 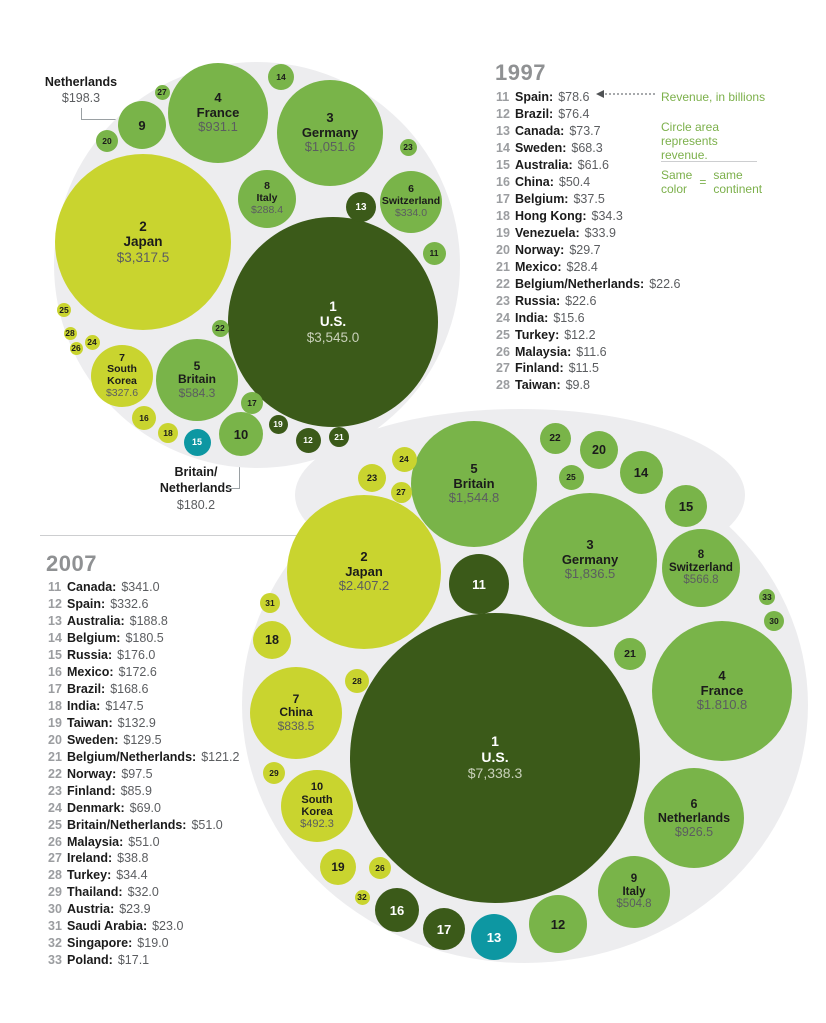 I want to click on list-row: 33 Poland: $17.1, so click(x=143, y=960).